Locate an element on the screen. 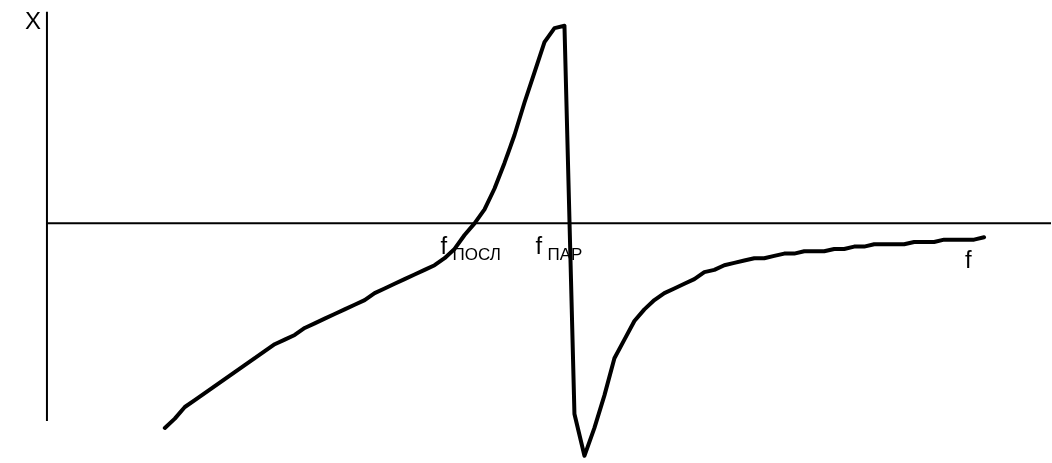 This screenshot has width=1052, height=463. x-axis-title: f is located at coordinates (969, 260).